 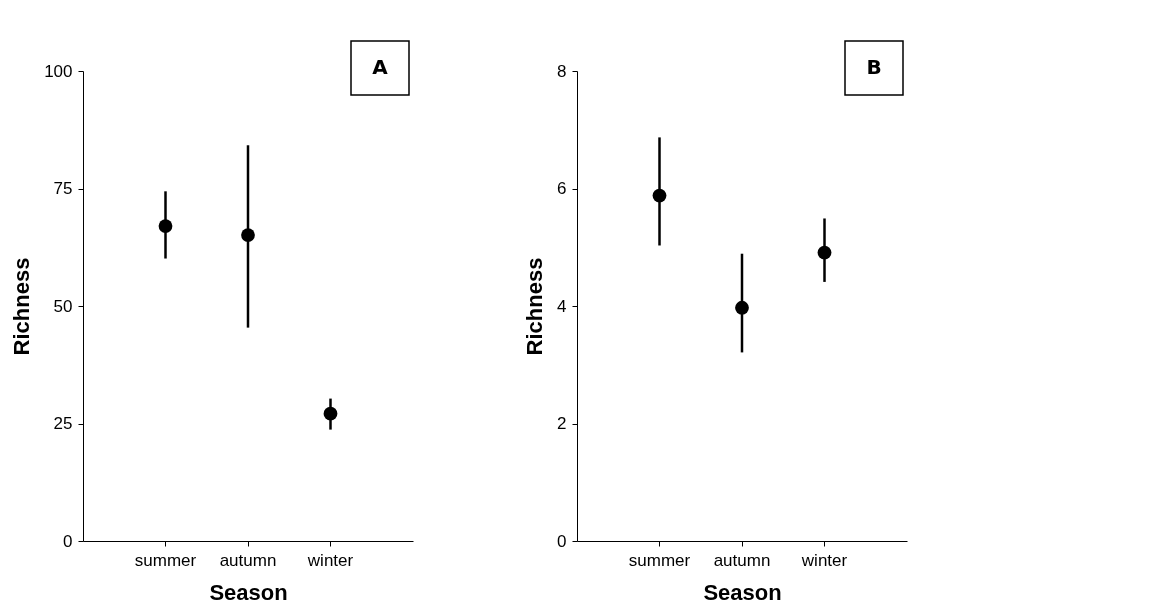 I want to click on annotation: A, so click(x=380, y=67).